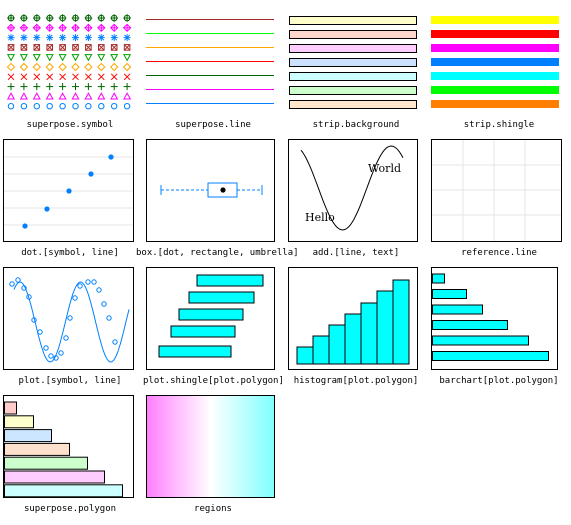 Image resolution: width=571 pixels, height=525 pixels. Describe the element at coordinates (70, 201) in the screenshot. I see `panel-dot: dot.[symbol, line]` at that location.